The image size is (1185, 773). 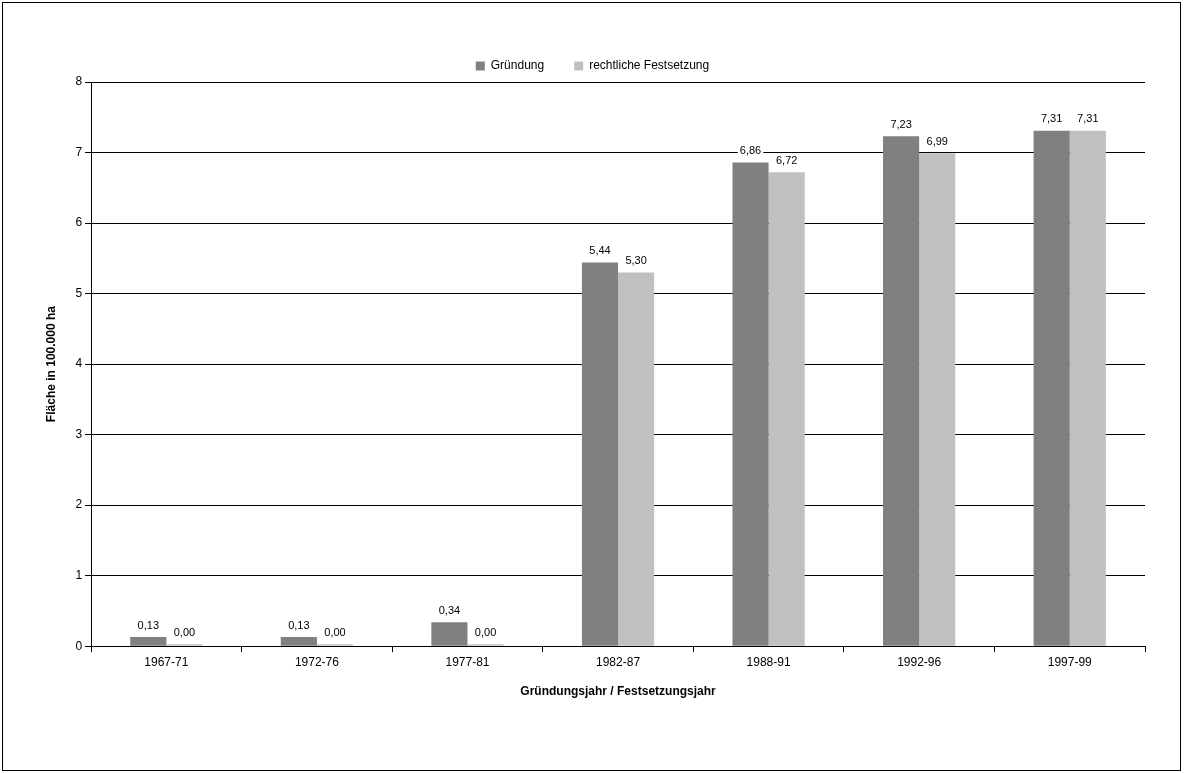 I want to click on x-tick-label: 1972-76, so click(x=317, y=661).